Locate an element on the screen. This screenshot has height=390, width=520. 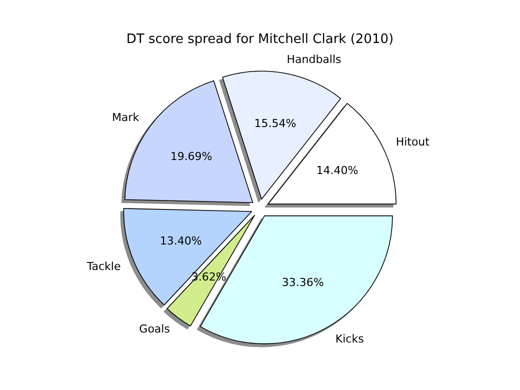
slice-label: Handballs is located at coordinates (314, 59).